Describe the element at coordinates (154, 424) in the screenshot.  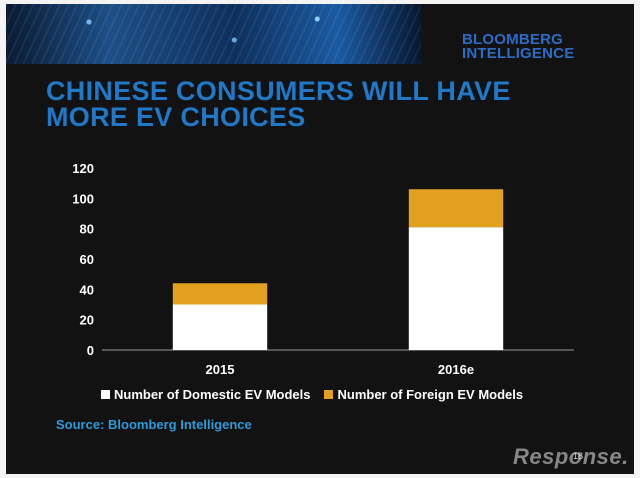
I see `source-note: Source: Bloomberg Intelligence` at that location.